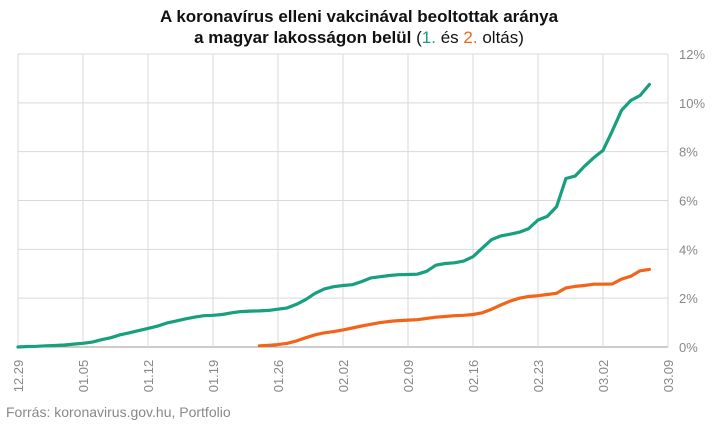 The image size is (718, 426). I want to click on x-tick-label: 01.19, so click(213, 376).